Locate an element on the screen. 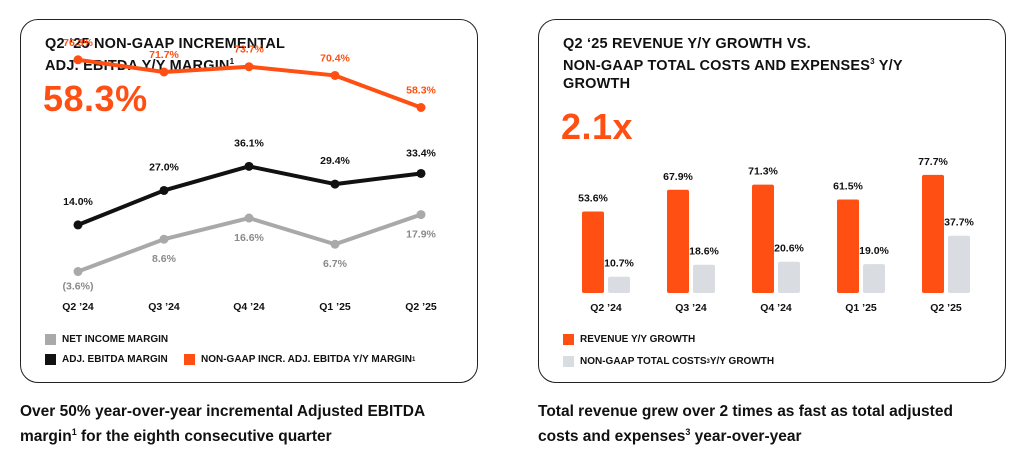  bar-label-0-2: 71.3% is located at coordinates (763, 172).